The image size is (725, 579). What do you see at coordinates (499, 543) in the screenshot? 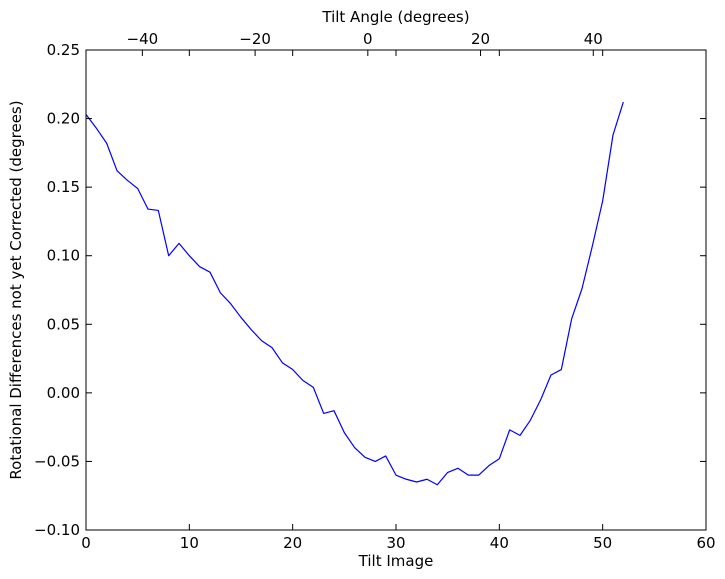
I see `x-tick-label: 40` at bounding box center [499, 543].